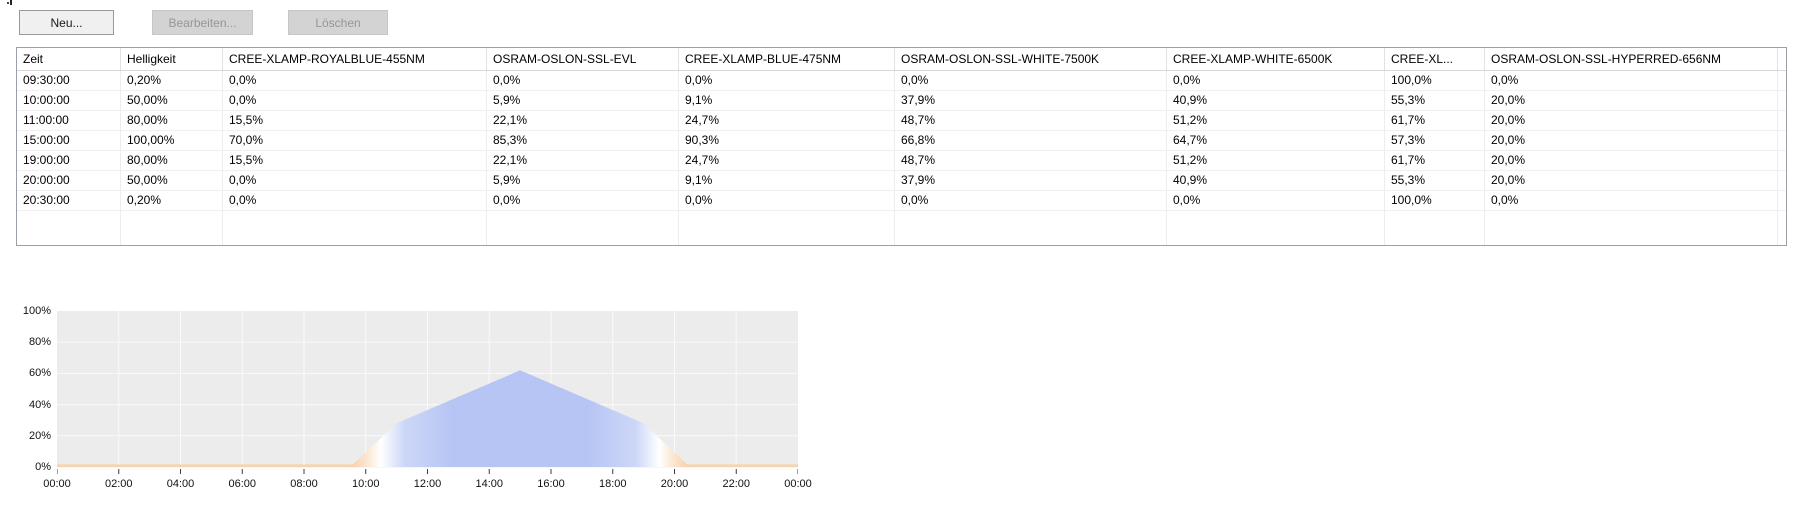 This screenshot has height=511, width=1794. Describe the element at coordinates (304, 484) in the screenshot. I see `x-axis-tick-label: 08:00` at that location.